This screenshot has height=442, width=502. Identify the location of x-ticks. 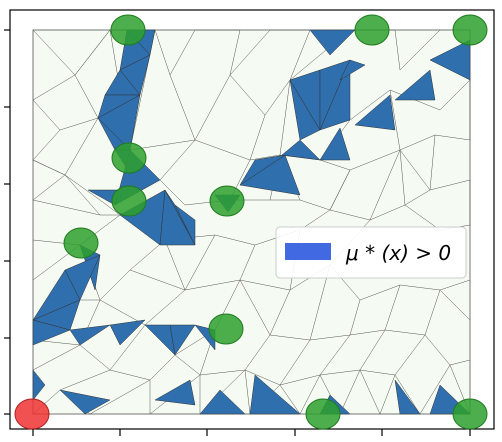
(251, 432).